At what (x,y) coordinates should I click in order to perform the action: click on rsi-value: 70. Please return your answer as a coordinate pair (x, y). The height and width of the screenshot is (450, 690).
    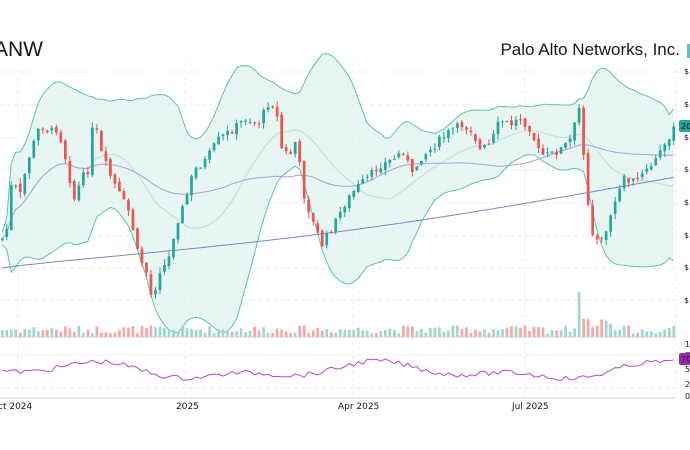
    Looking at the image, I should click on (685, 359).